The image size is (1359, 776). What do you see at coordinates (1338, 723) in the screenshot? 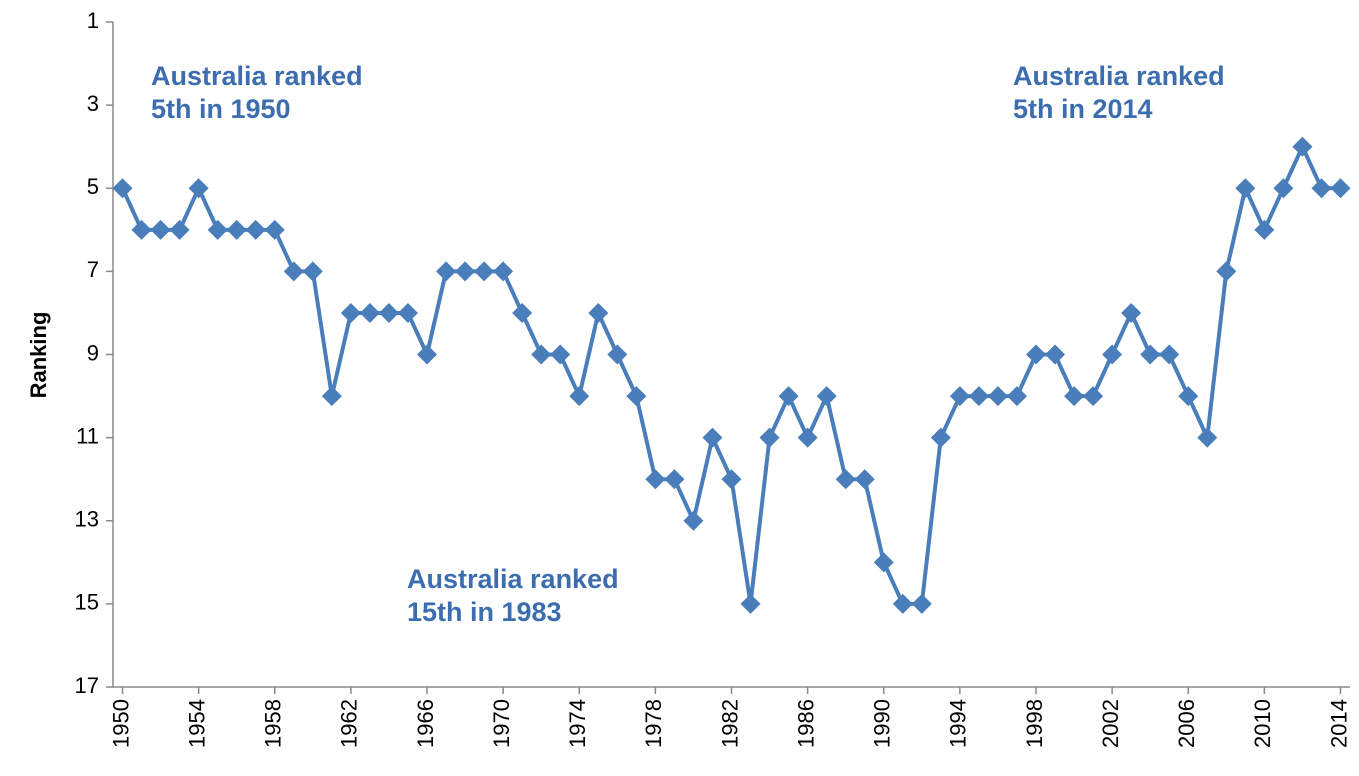
I see `x-tick-label: 2014` at bounding box center [1338, 723].